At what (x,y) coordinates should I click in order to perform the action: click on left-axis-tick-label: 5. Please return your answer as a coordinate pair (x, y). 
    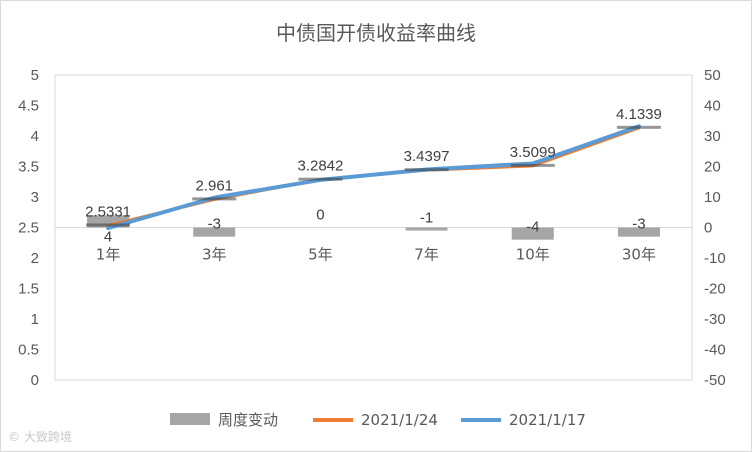
    Looking at the image, I should click on (35, 75).